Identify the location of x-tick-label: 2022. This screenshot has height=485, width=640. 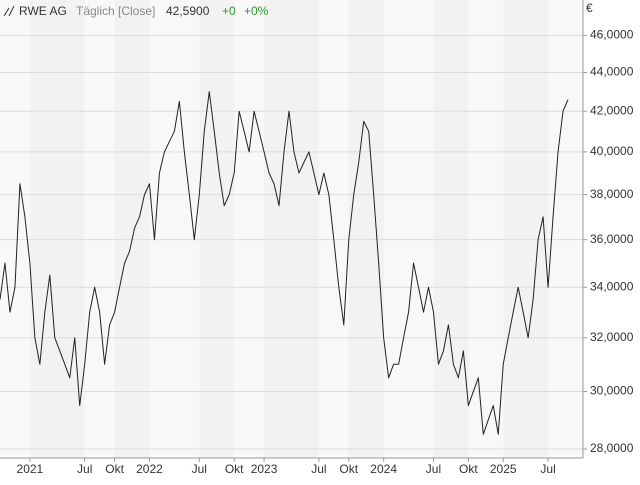
(149, 469).